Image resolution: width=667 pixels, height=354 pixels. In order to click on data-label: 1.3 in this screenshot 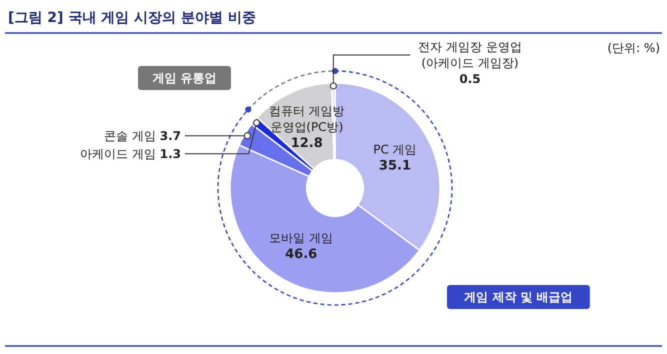, I will do `click(170, 153)`.